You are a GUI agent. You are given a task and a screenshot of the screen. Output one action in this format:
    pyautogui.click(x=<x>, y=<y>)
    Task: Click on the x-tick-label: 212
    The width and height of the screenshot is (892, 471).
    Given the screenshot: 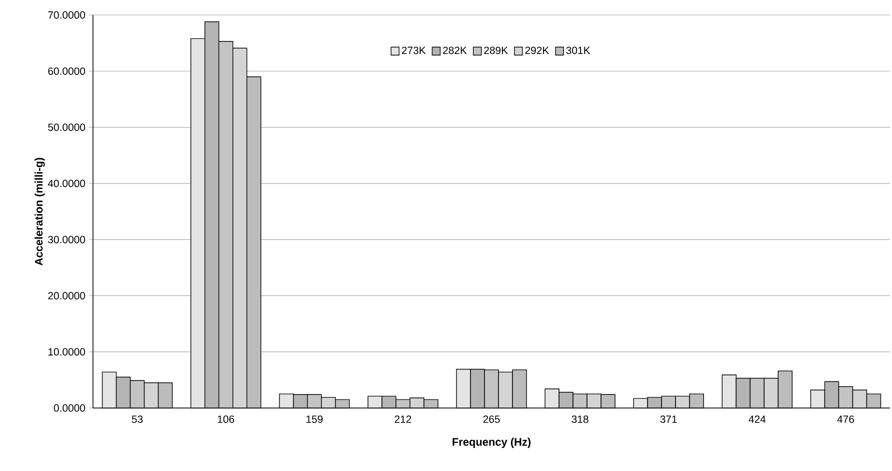 What is the action you would take?
    pyautogui.click(x=403, y=419)
    